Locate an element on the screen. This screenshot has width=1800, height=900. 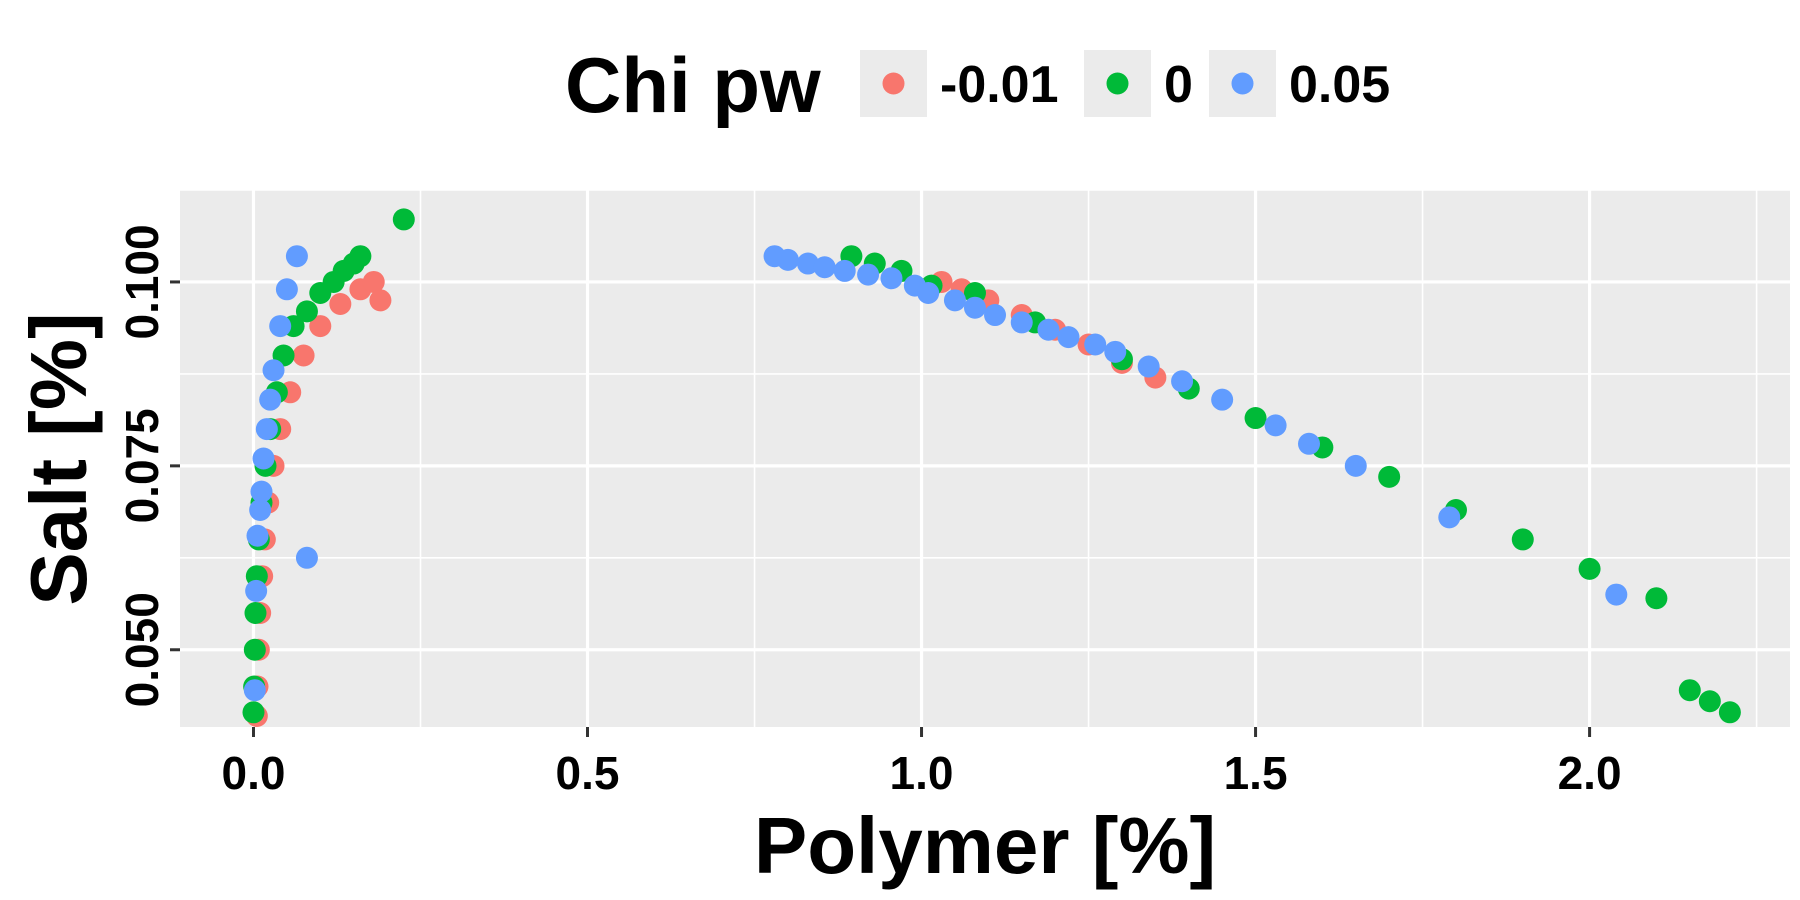
legend-label-2: 0 is located at coordinates (1178, 85).